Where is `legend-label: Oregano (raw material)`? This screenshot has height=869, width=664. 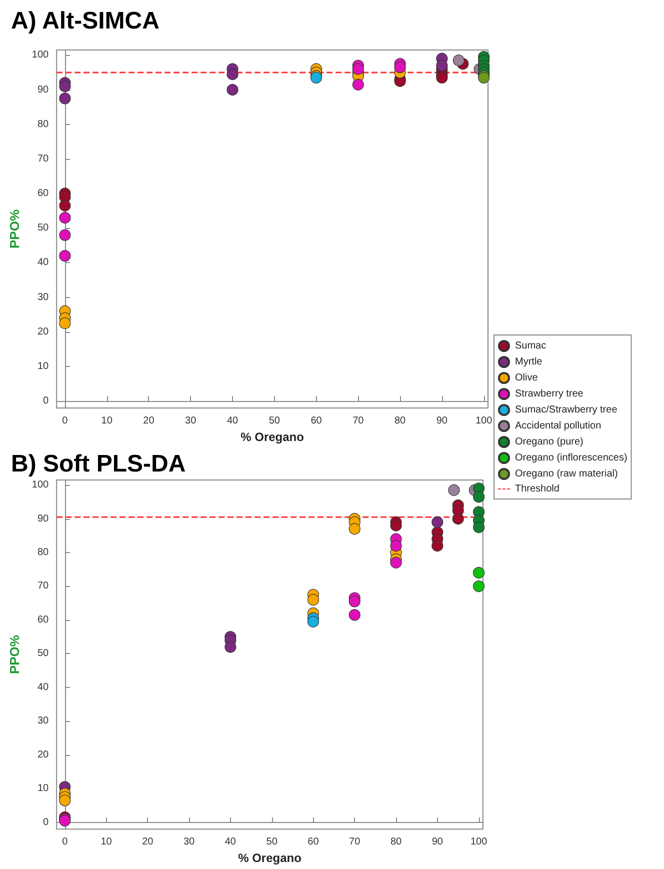
legend-label: Oregano (raw material) is located at coordinates (566, 474).